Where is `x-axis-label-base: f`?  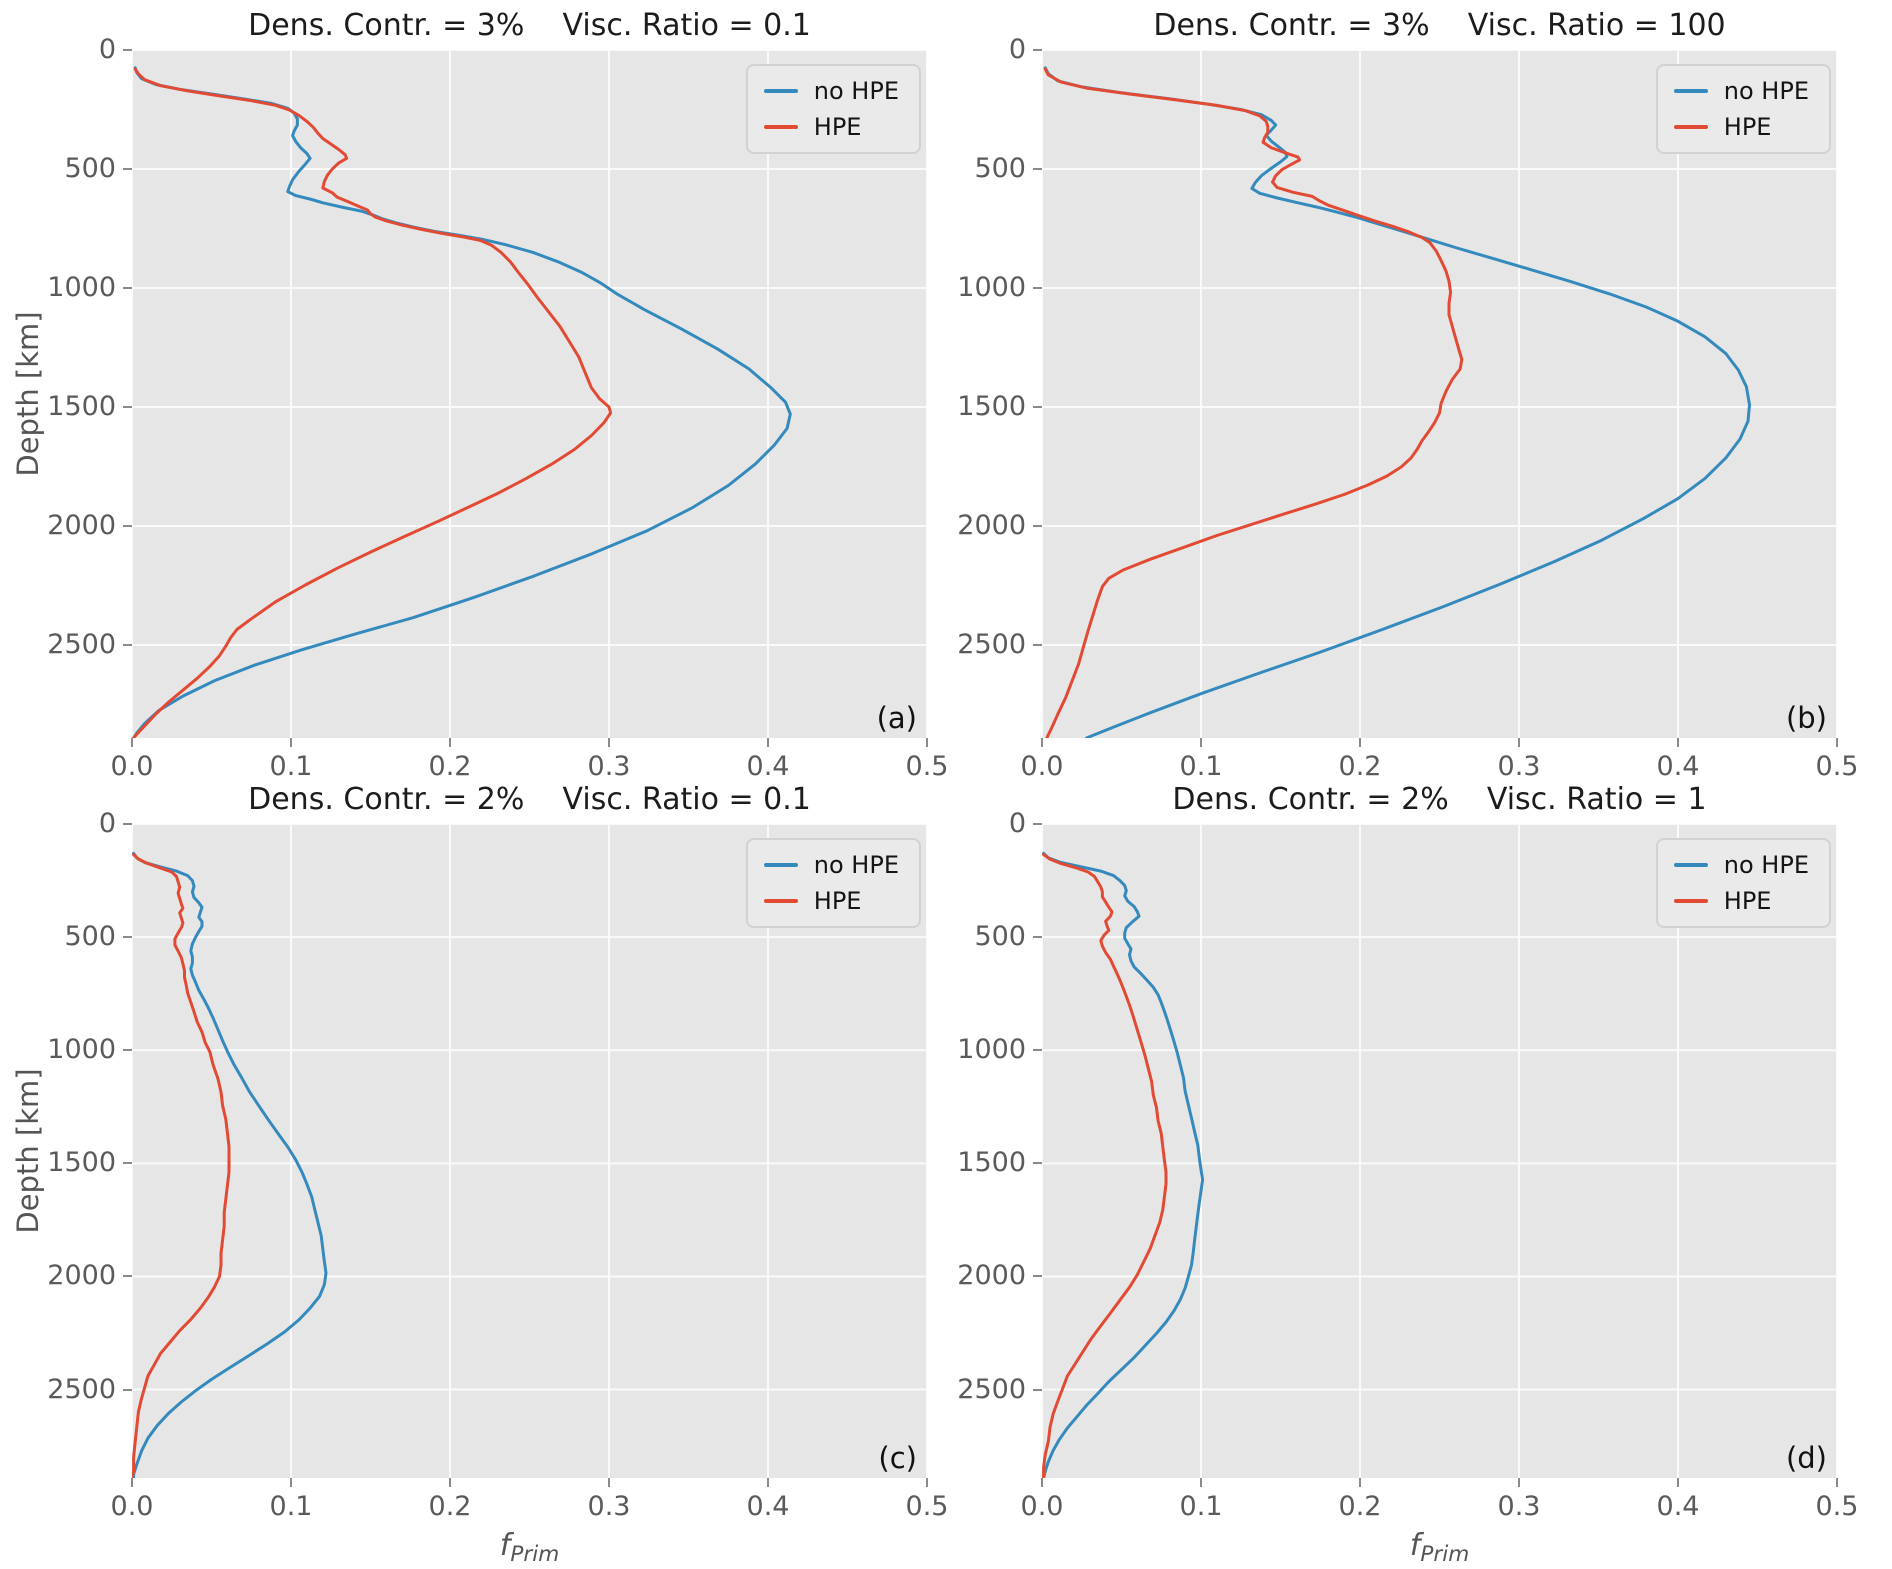 x-axis-label-base: f is located at coordinates (505, 1545).